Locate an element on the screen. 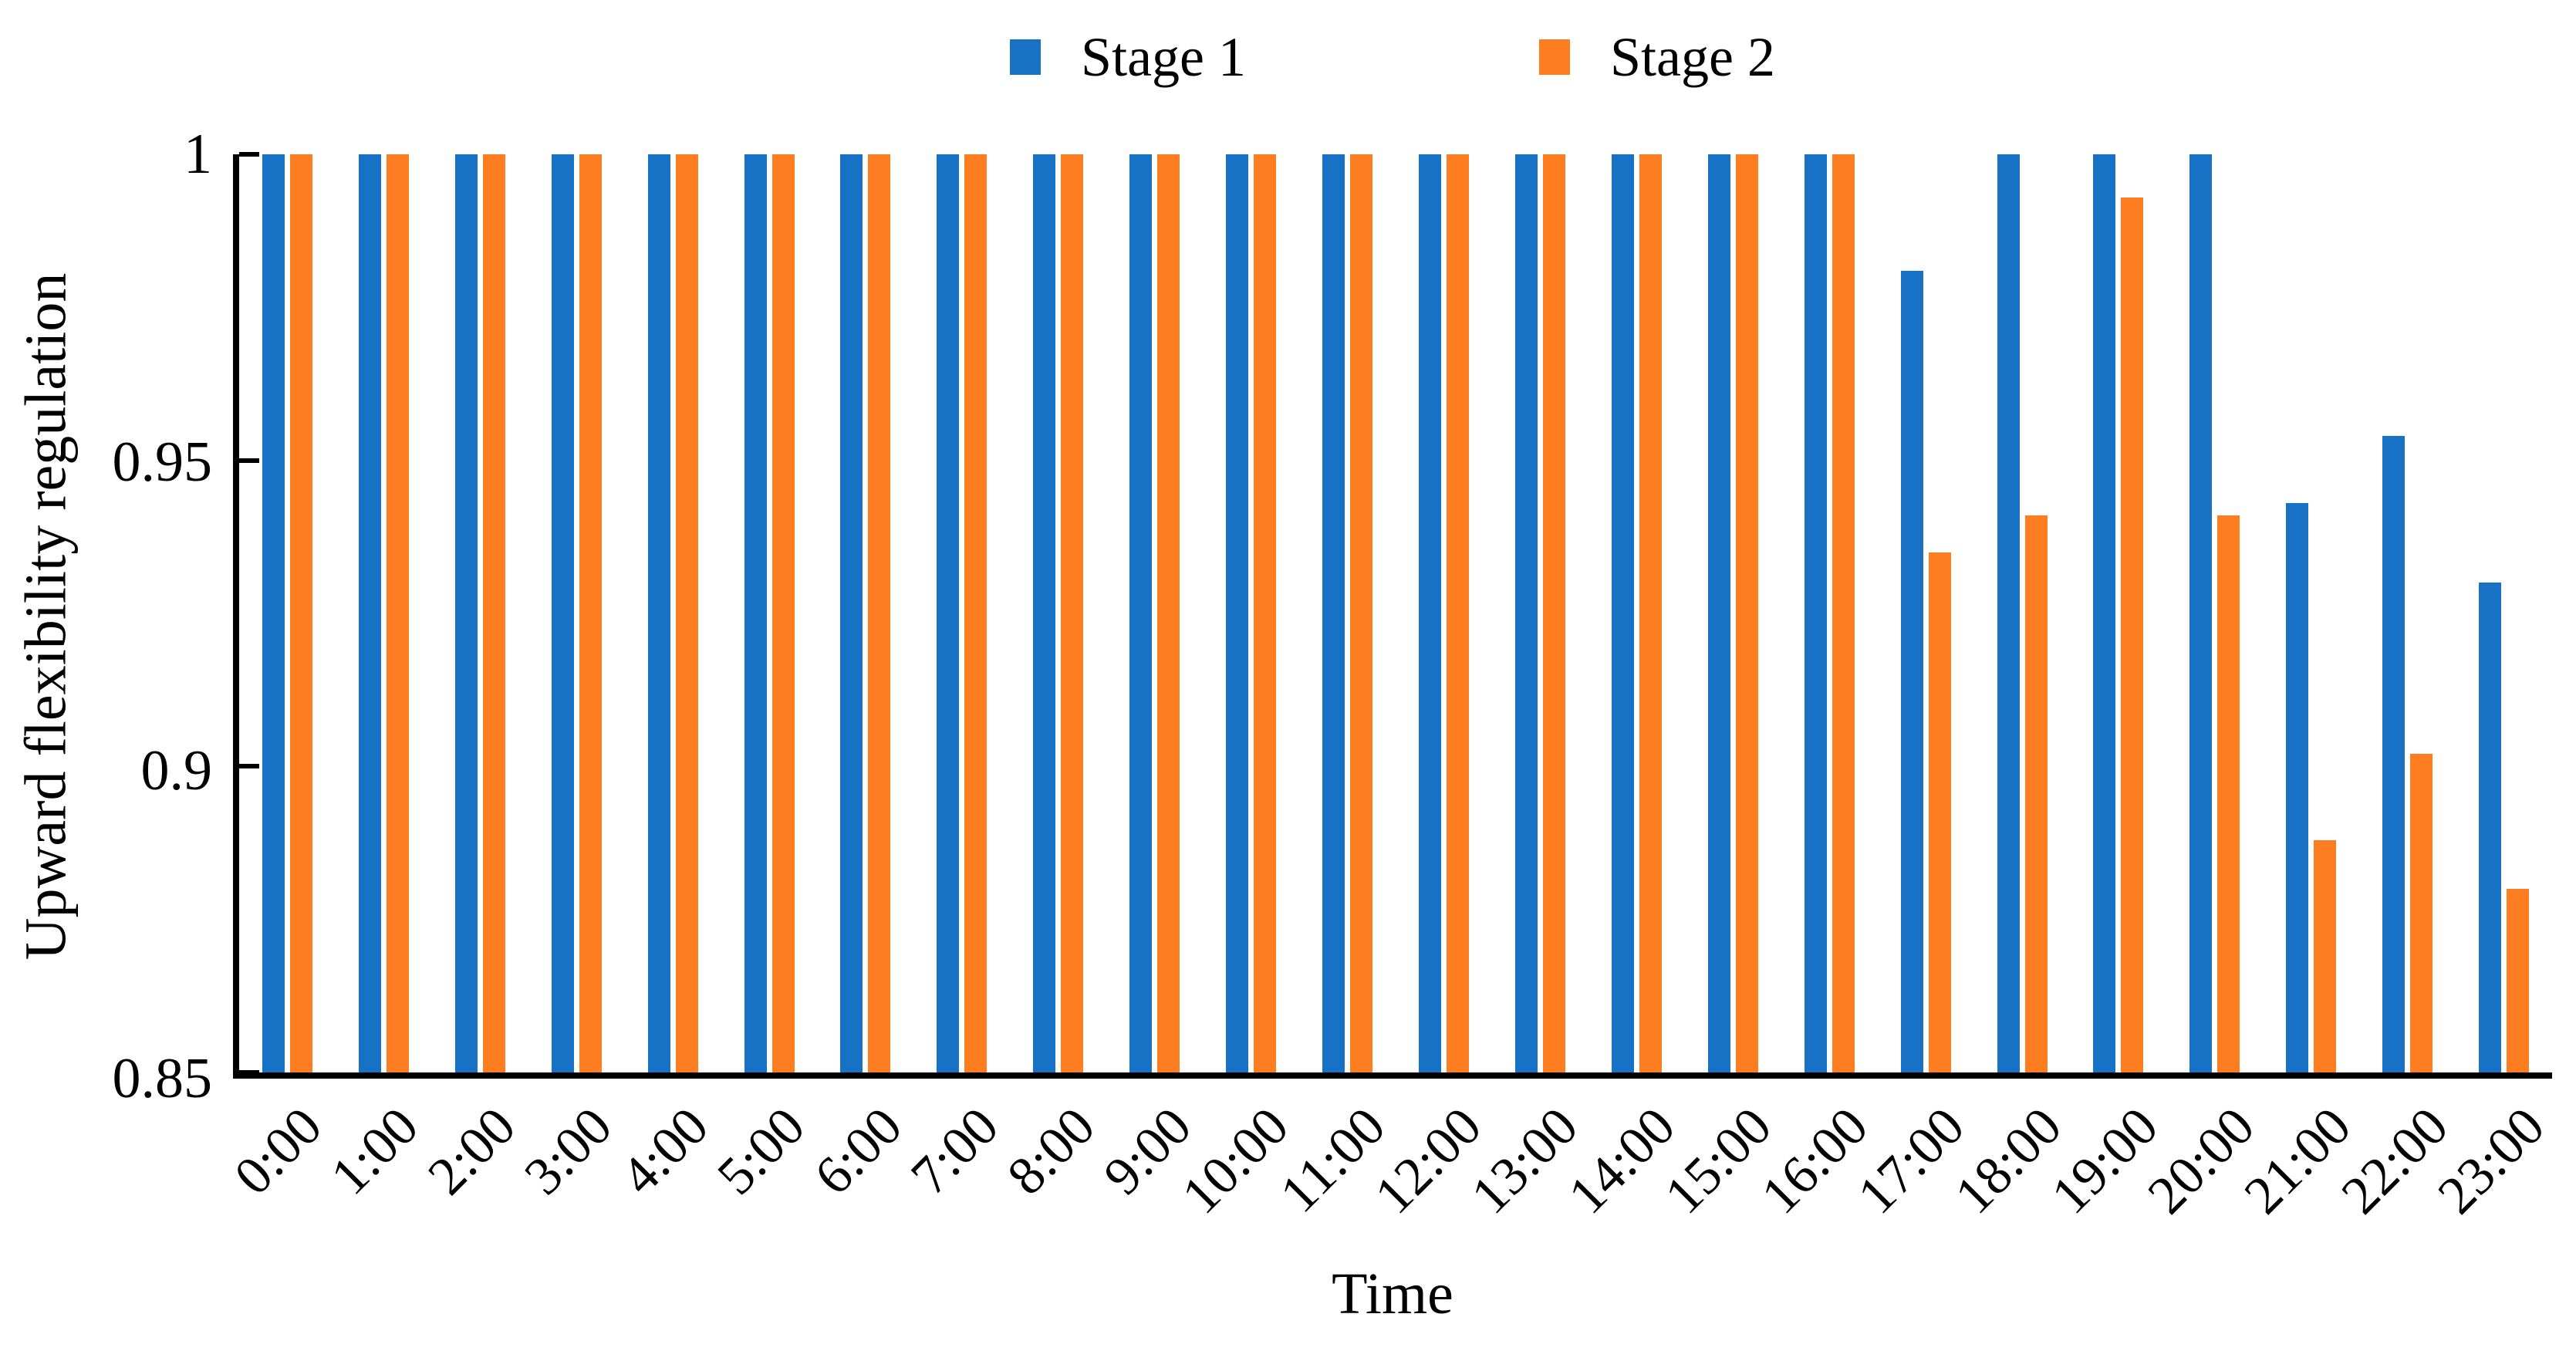 This screenshot has width=2576, height=1351. bar-group-5:00 is located at coordinates (769, 613).